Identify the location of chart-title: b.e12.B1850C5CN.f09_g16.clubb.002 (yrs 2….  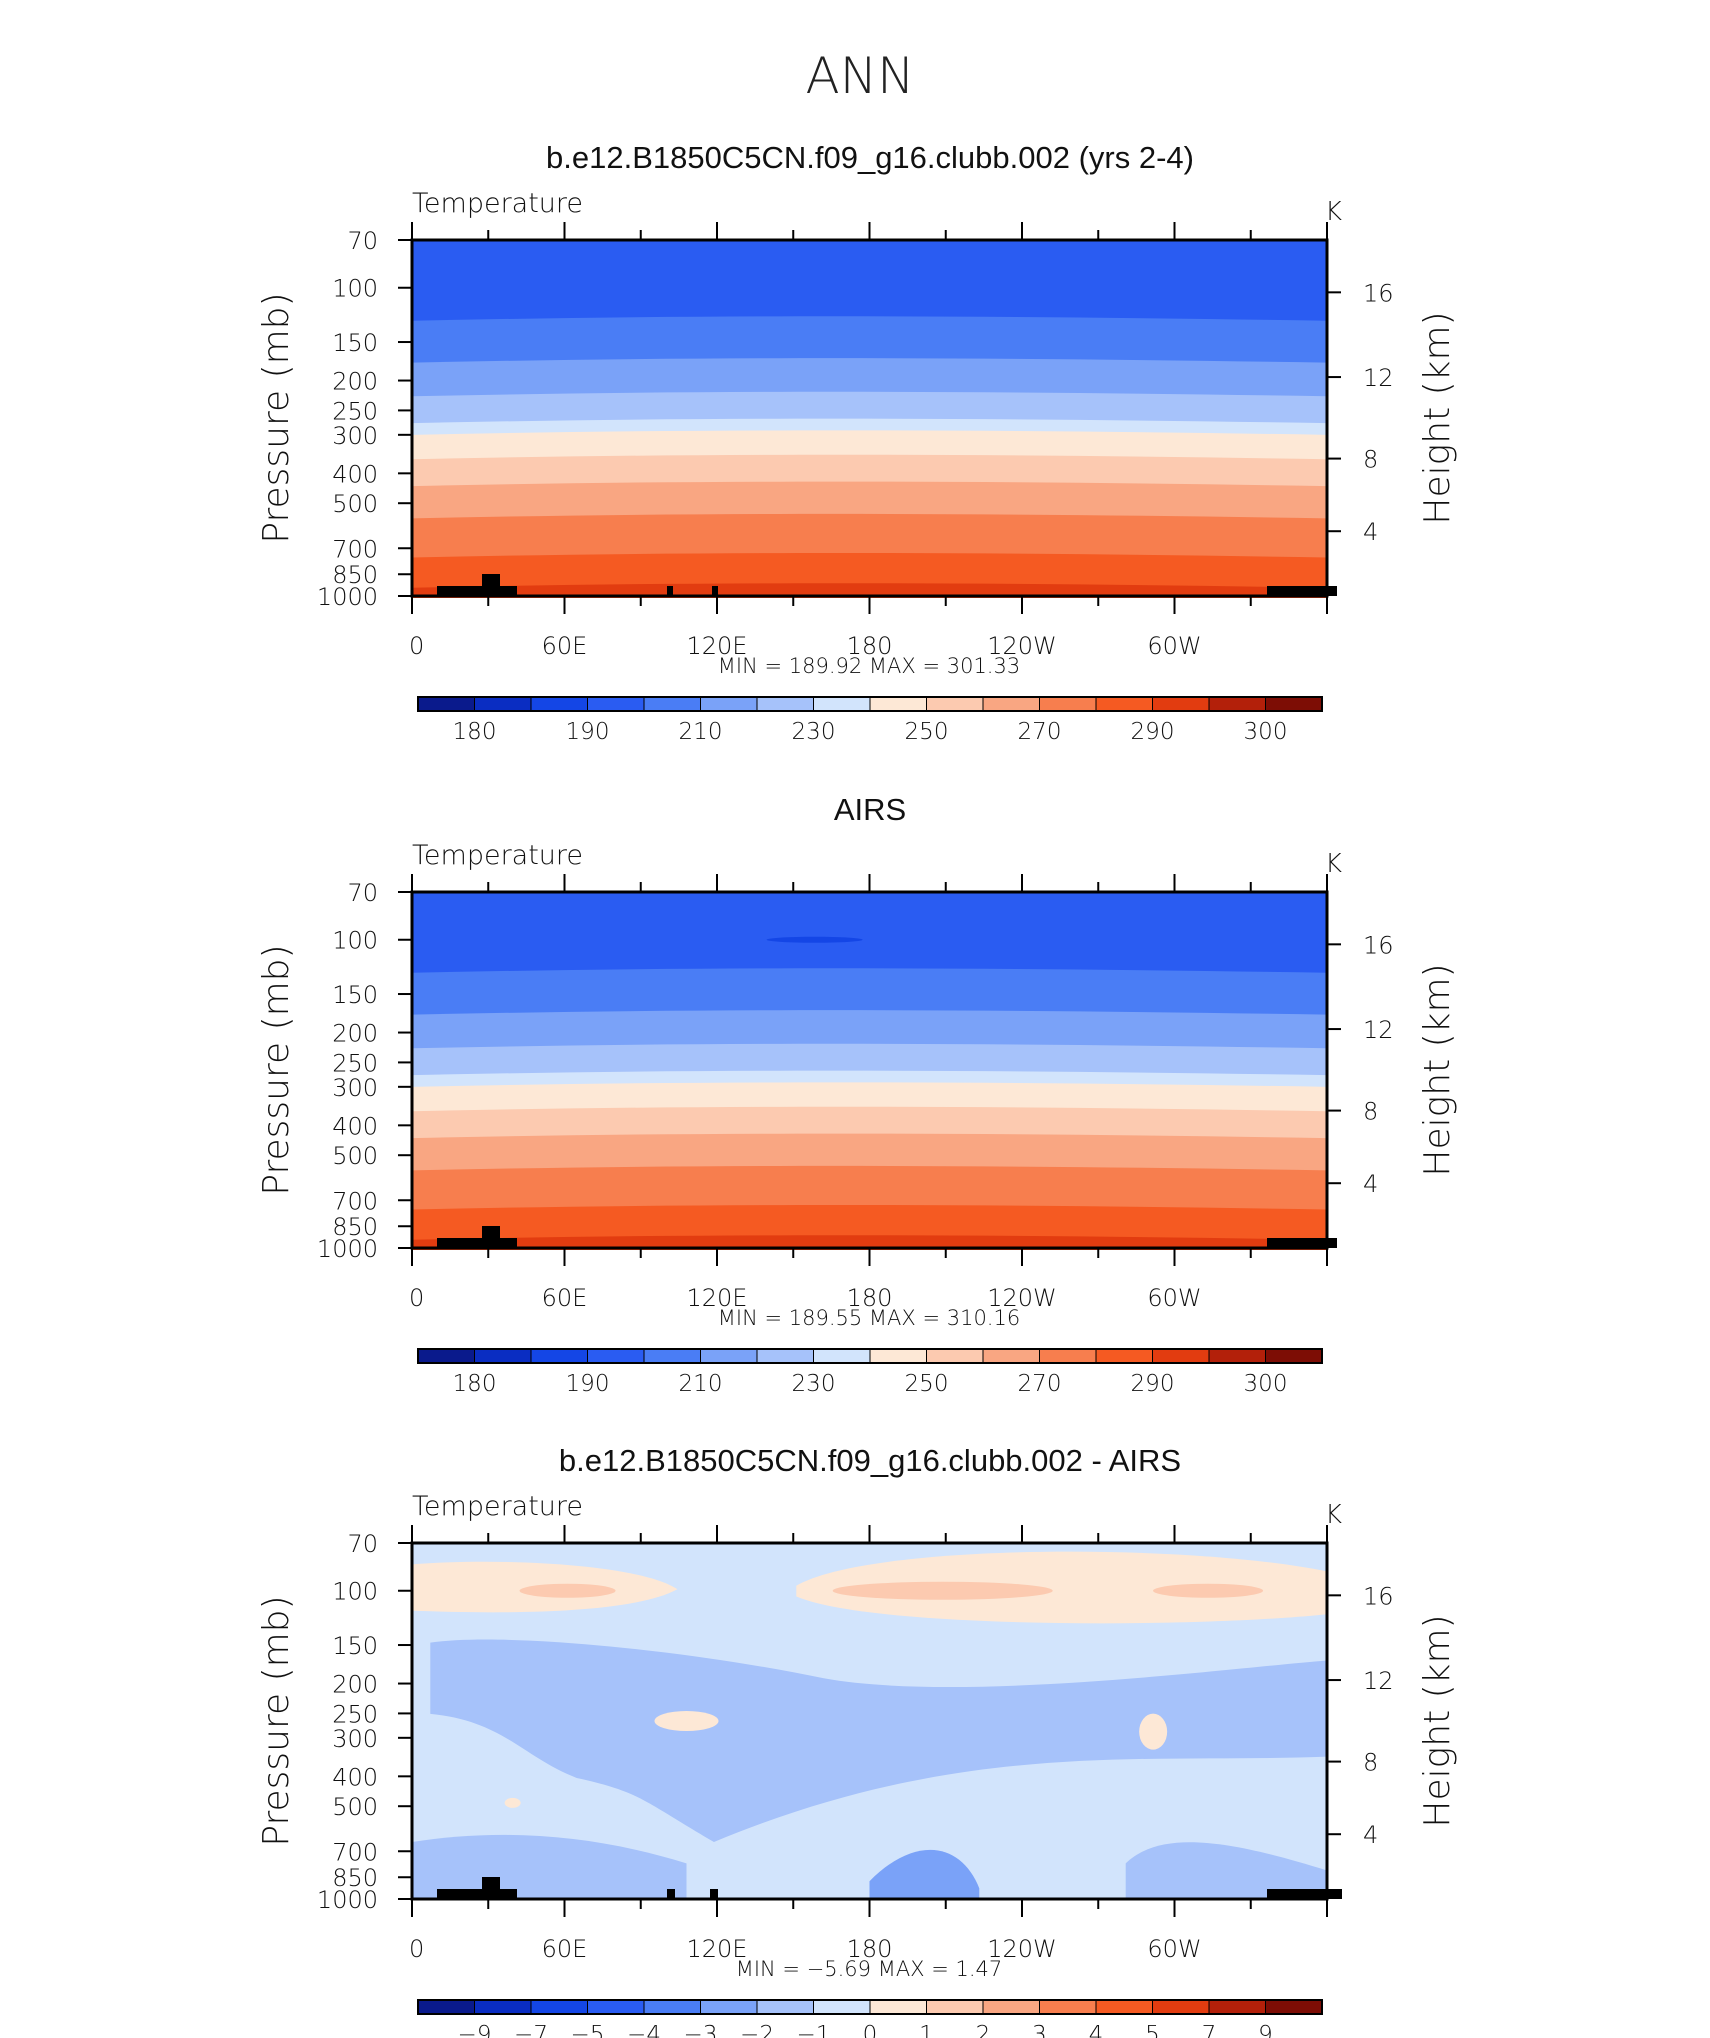
(870, 157).